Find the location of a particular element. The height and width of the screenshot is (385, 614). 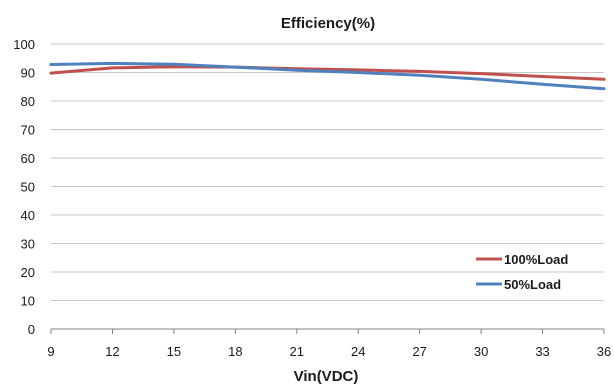

legend-label-1: 100%Load is located at coordinates (536, 259).